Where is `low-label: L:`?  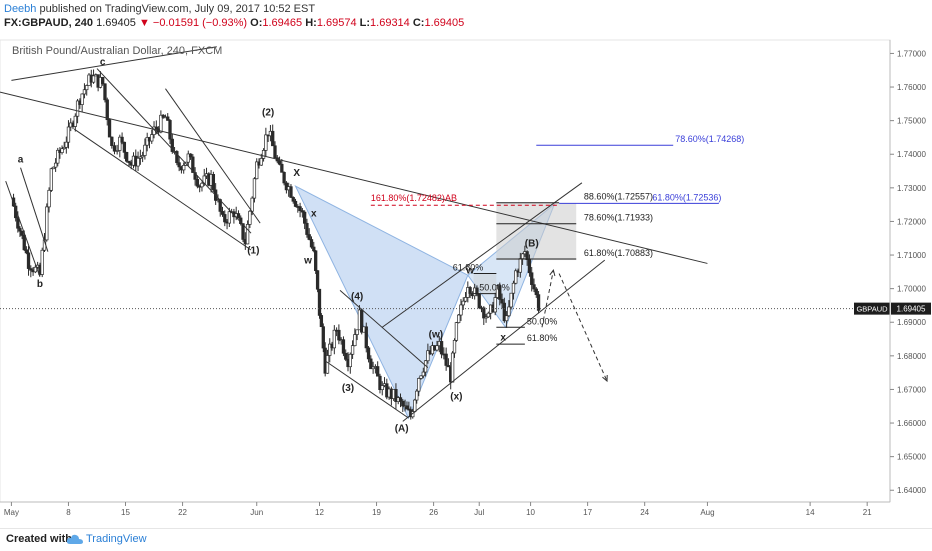 low-label: L: is located at coordinates (365, 23).